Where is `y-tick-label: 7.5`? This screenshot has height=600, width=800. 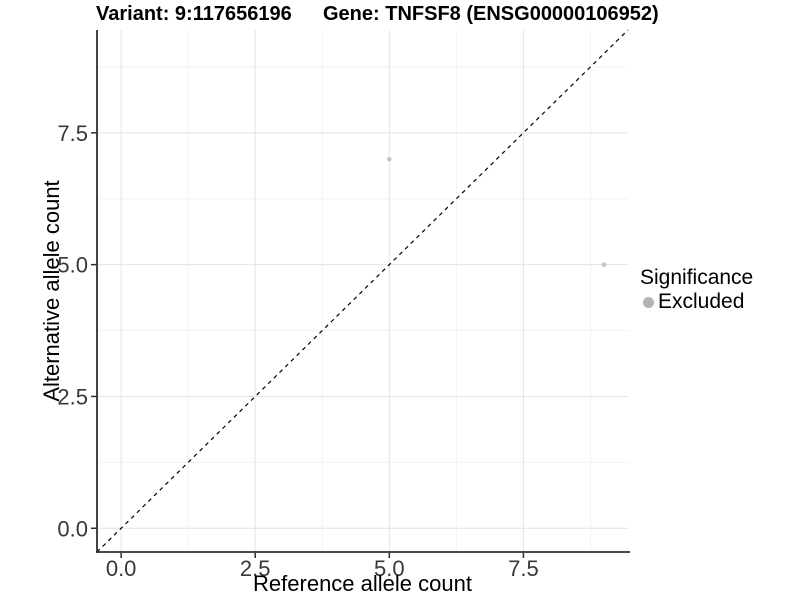
y-tick-label: 7.5 is located at coordinates (72, 133).